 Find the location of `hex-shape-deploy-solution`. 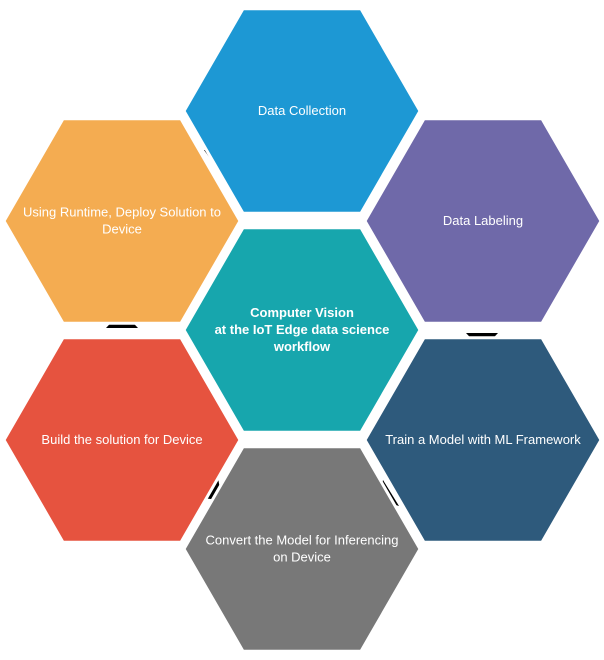

hex-shape-deploy-solution is located at coordinates (122, 221).